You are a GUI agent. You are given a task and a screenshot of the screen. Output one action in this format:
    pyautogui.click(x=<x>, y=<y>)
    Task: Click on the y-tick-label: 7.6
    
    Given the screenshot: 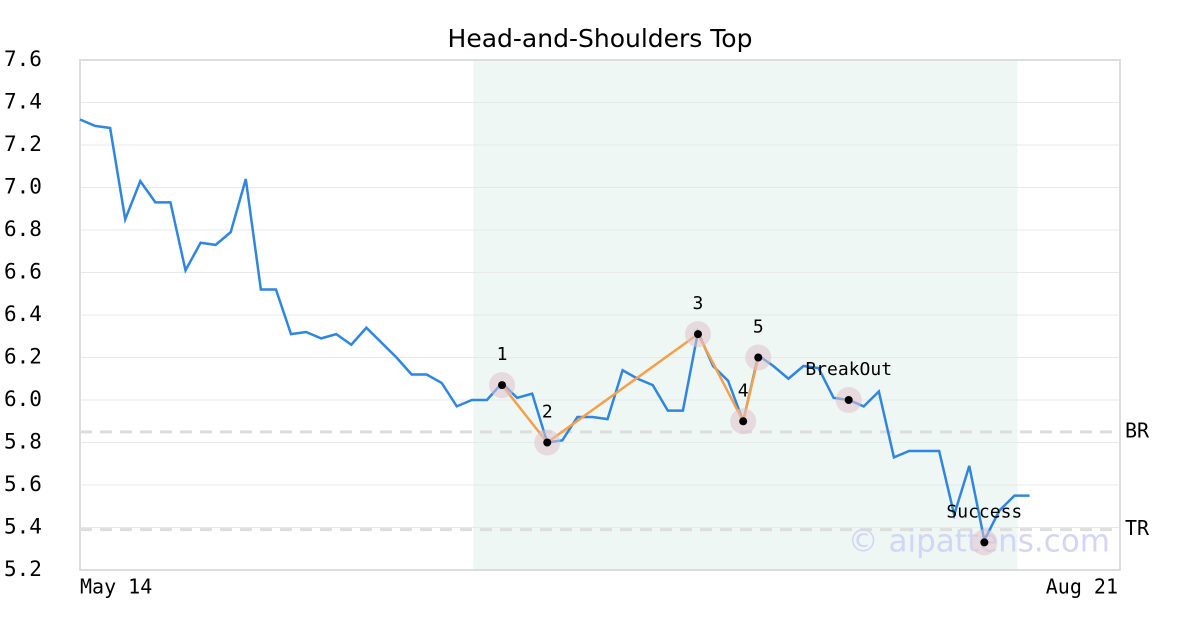 What is the action you would take?
    pyautogui.click(x=23, y=59)
    